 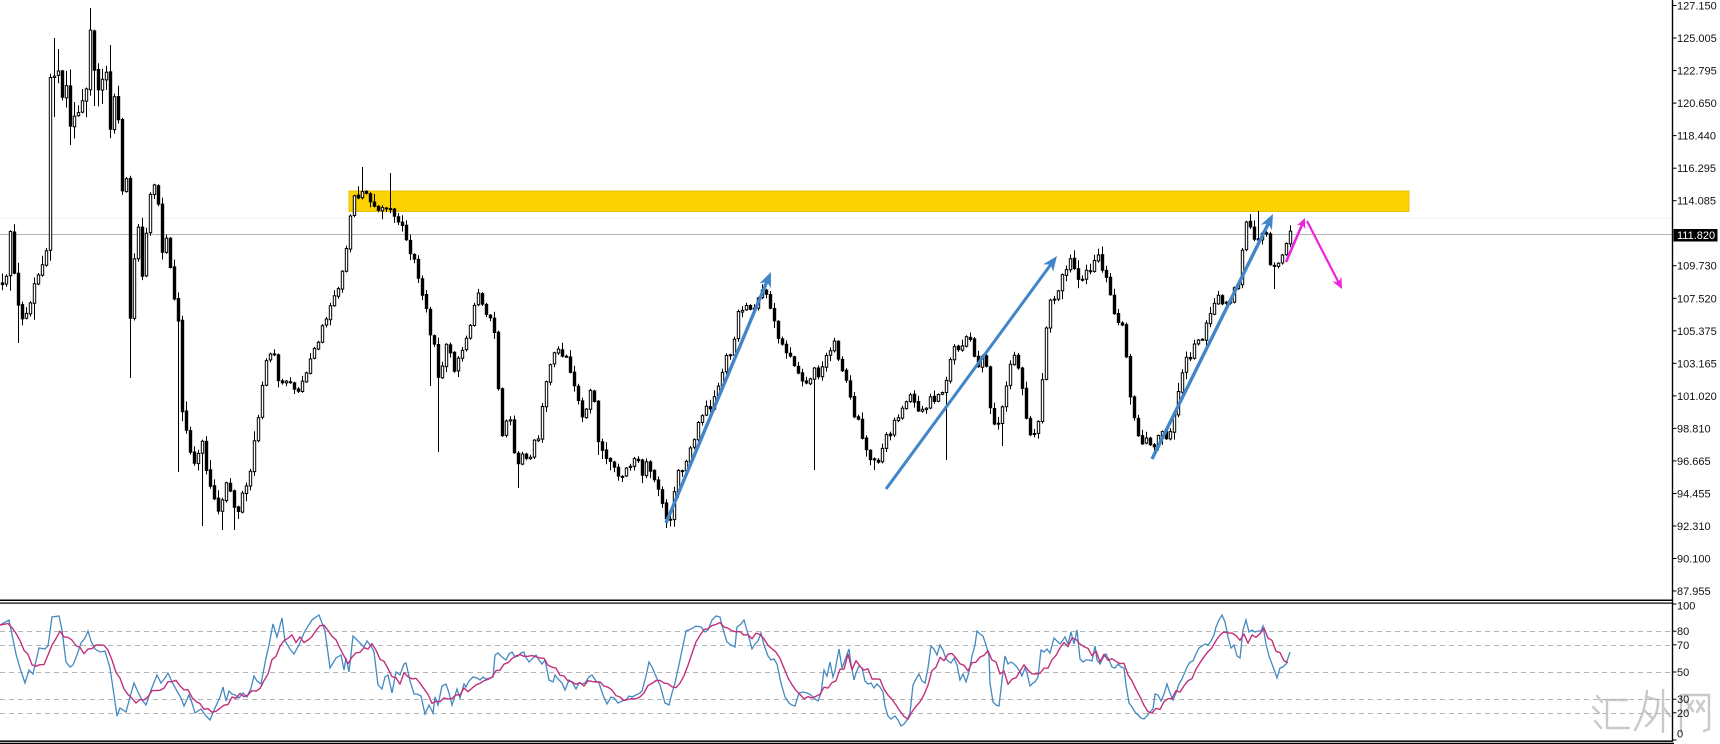 I want to click on svg-text: 92.310, so click(x=1694, y=527).